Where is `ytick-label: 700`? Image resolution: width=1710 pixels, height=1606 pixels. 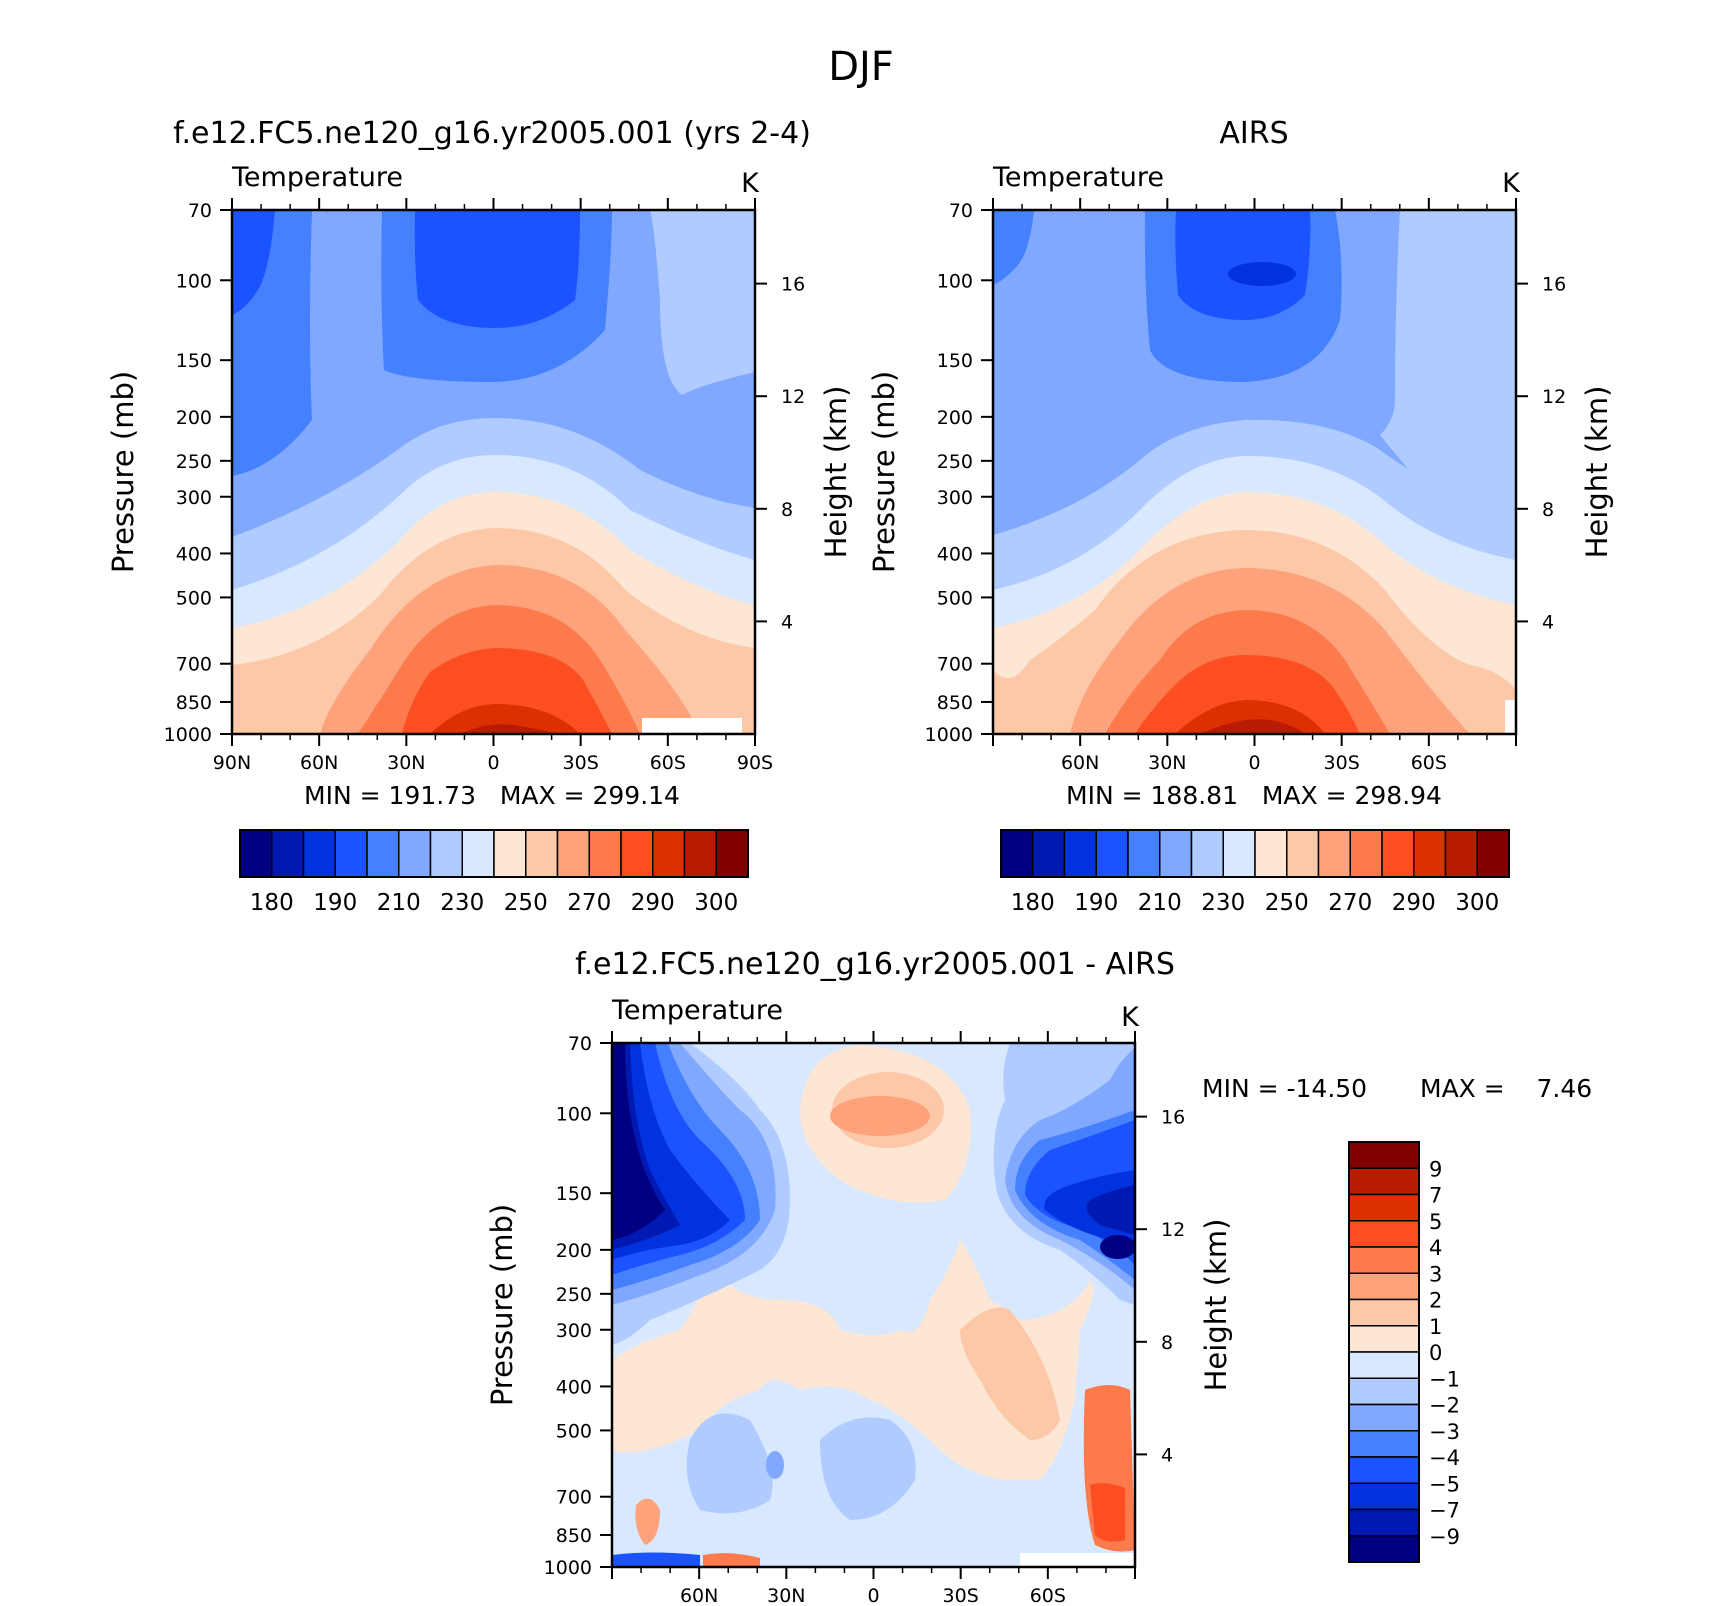
ytick-label: 700 is located at coordinates (574, 1498).